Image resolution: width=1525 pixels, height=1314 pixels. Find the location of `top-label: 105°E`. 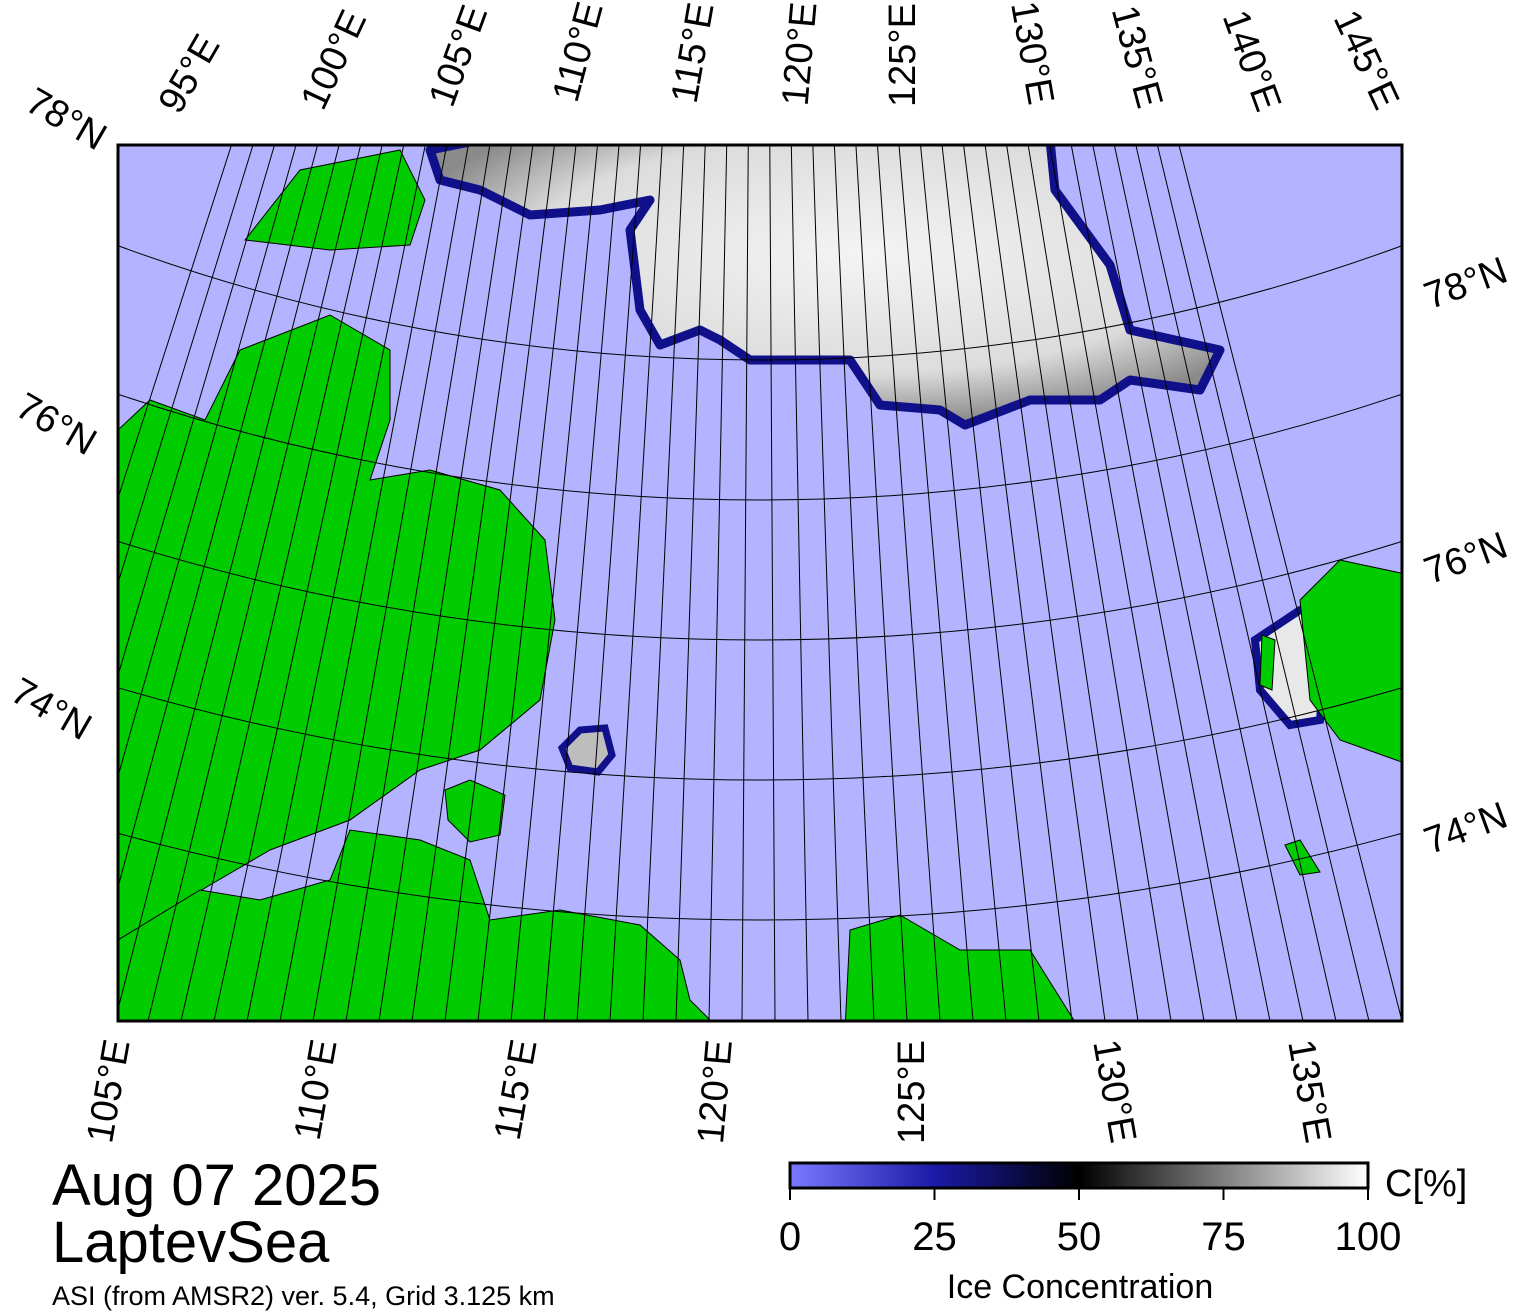

top-label: 105°E is located at coordinates (458, 56).